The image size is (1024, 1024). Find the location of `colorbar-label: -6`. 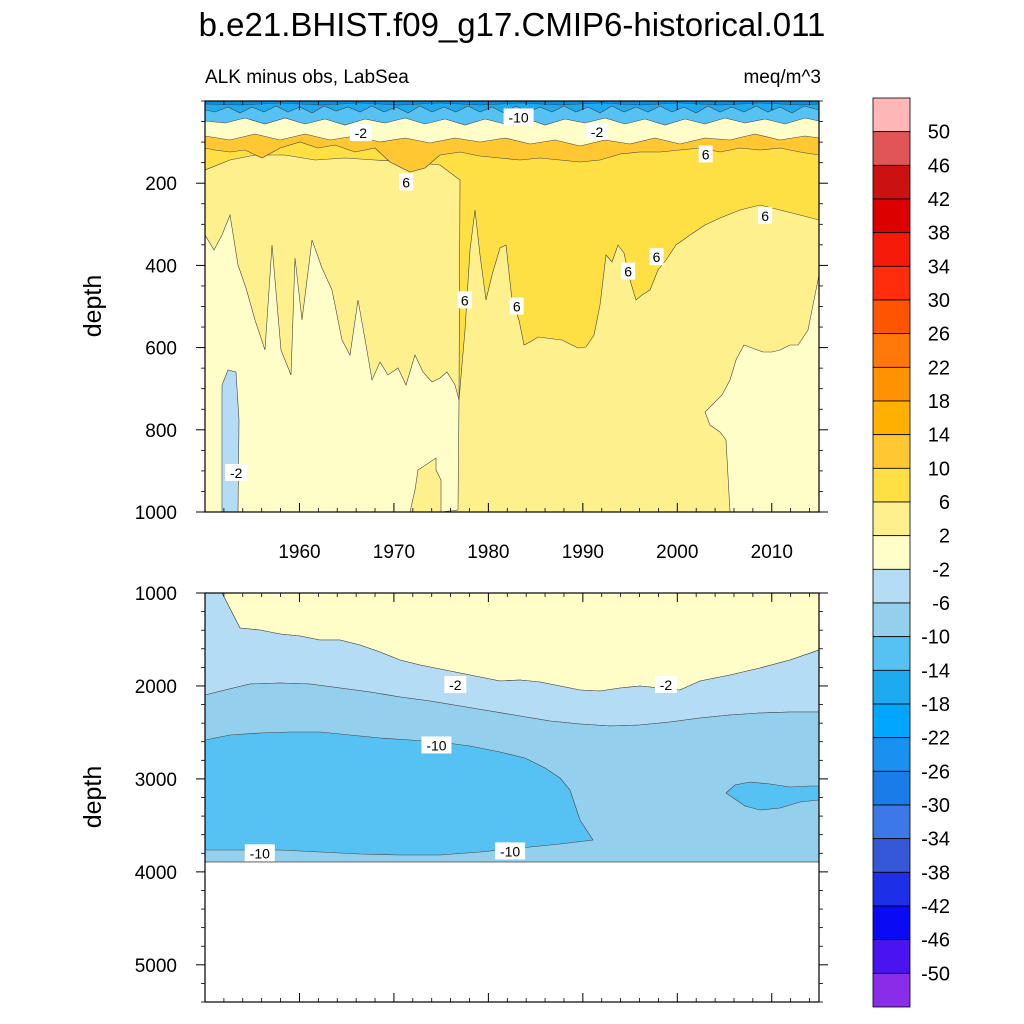

colorbar-label: -6 is located at coordinates (941, 604).